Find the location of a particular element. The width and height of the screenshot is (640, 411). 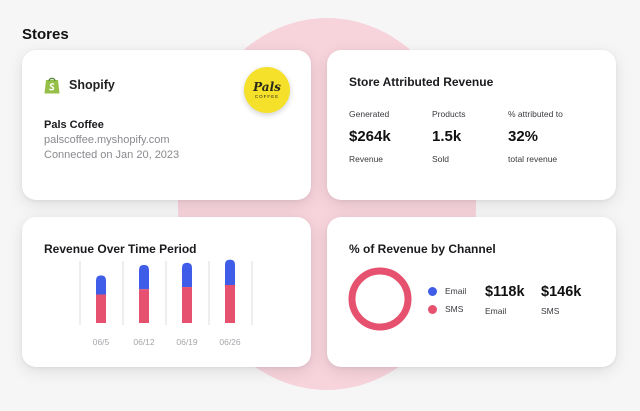

channel-metric-email: $118k Email is located at coordinates (505, 300).